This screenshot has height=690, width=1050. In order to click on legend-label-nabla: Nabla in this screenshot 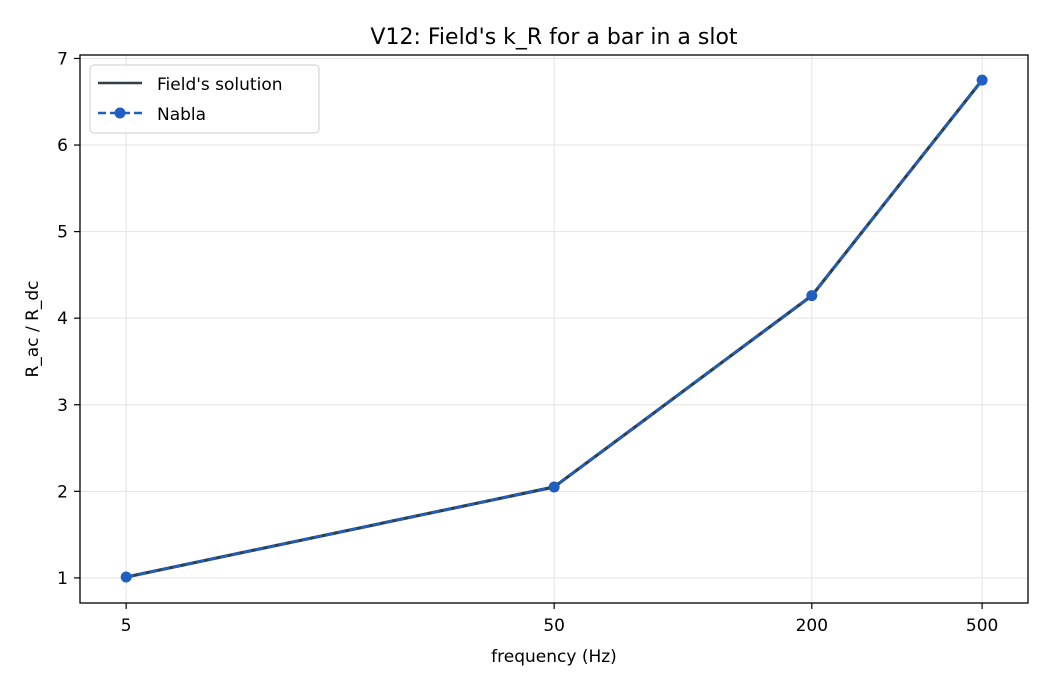, I will do `click(181, 115)`.